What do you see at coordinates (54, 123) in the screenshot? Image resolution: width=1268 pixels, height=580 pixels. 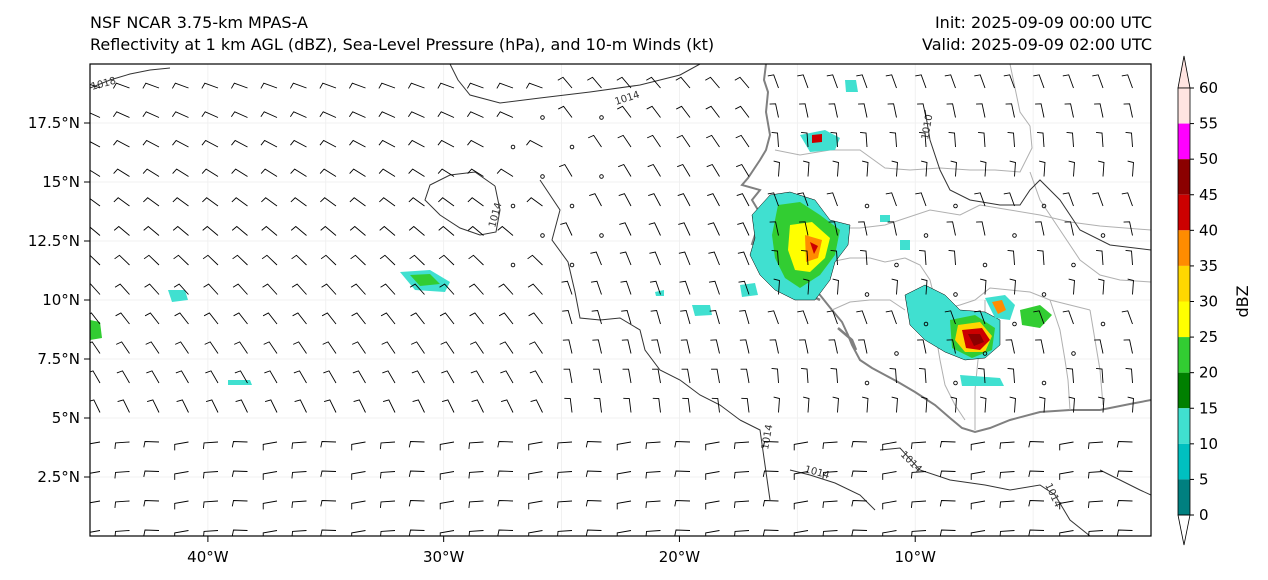 I see `lat-tick-label: 17.5°N` at bounding box center [54, 123].